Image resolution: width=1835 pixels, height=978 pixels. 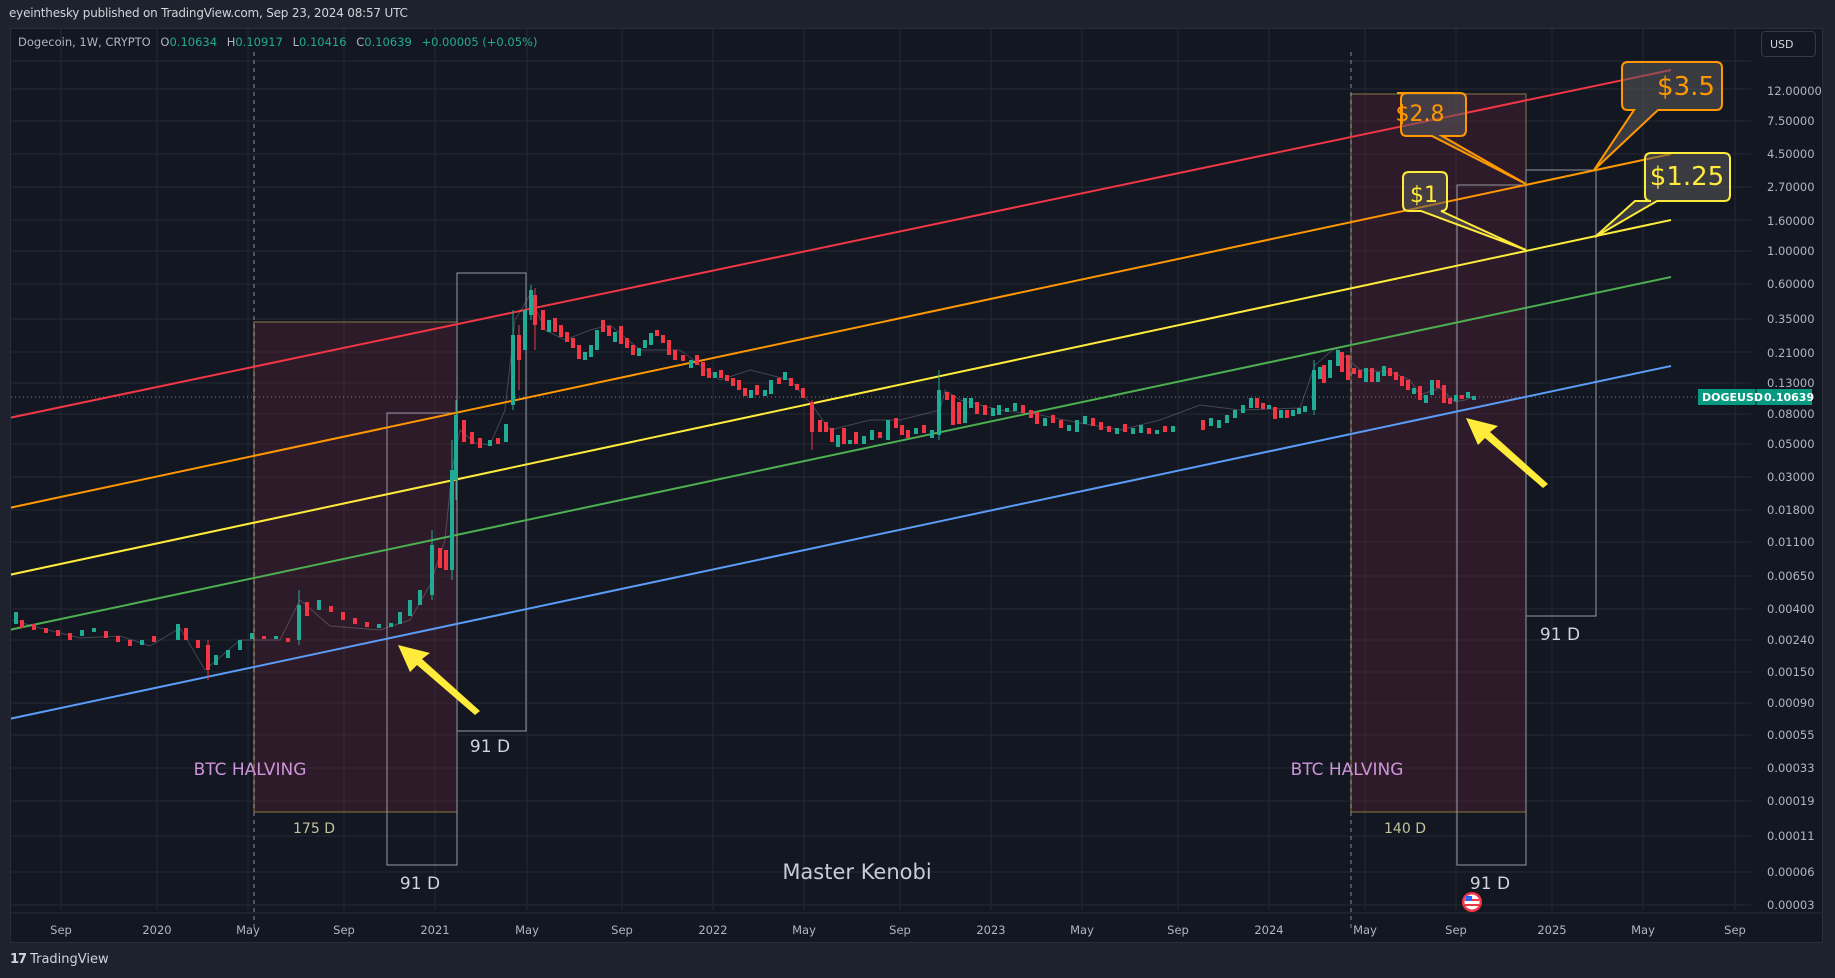 What do you see at coordinates (1789, 397) in the screenshot?
I see `price-tag-value: 0.10639` at bounding box center [1789, 397].